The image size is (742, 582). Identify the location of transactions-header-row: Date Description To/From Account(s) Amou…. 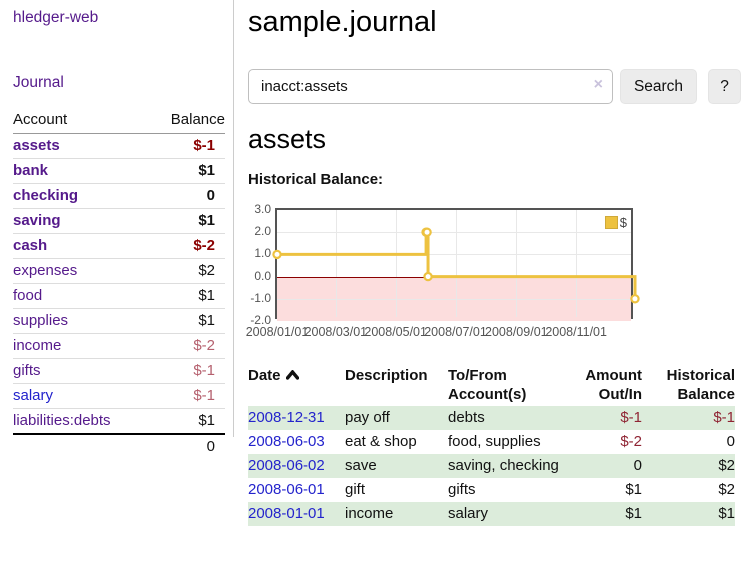
(491, 385).